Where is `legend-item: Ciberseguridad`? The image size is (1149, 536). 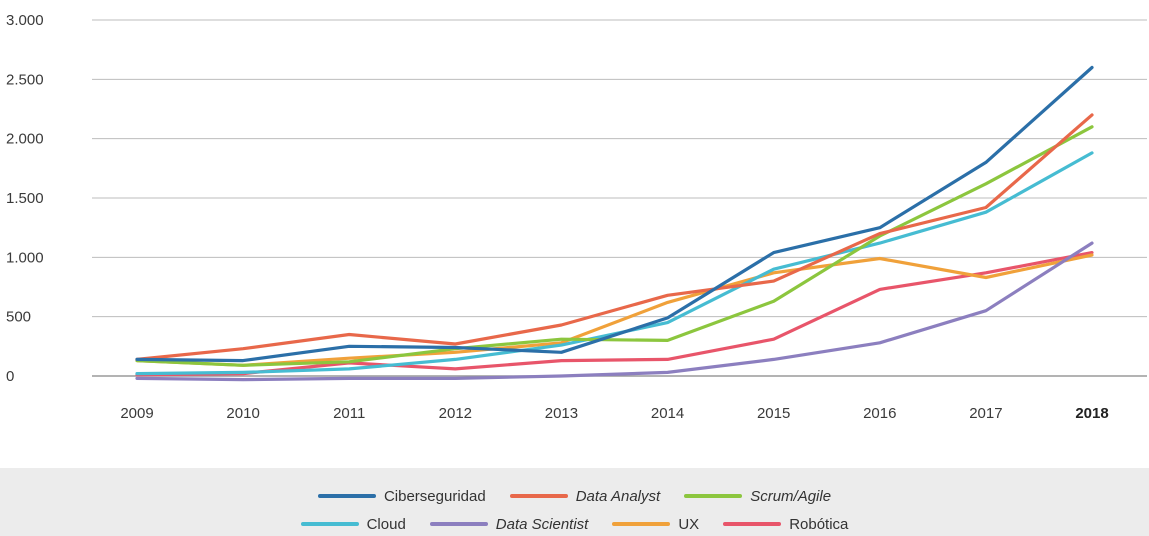 legend-item: Ciberseguridad is located at coordinates (401, 496).